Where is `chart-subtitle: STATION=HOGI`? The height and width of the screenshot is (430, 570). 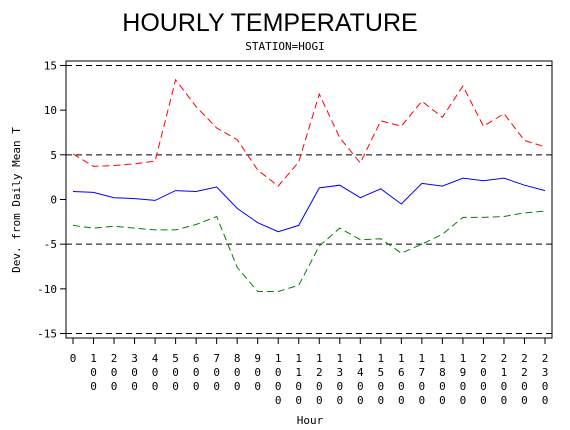
chart-subtitle: STATION=HOGI is located at coordinates (284, 46).